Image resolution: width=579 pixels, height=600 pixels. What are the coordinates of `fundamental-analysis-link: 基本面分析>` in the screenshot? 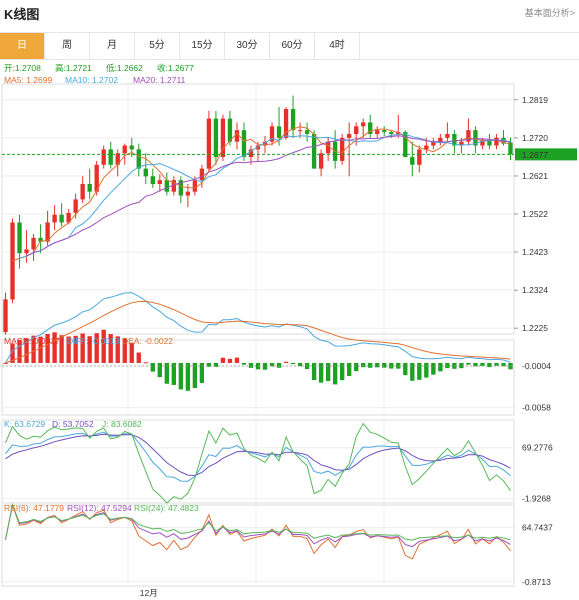 It's located at (549, 13).